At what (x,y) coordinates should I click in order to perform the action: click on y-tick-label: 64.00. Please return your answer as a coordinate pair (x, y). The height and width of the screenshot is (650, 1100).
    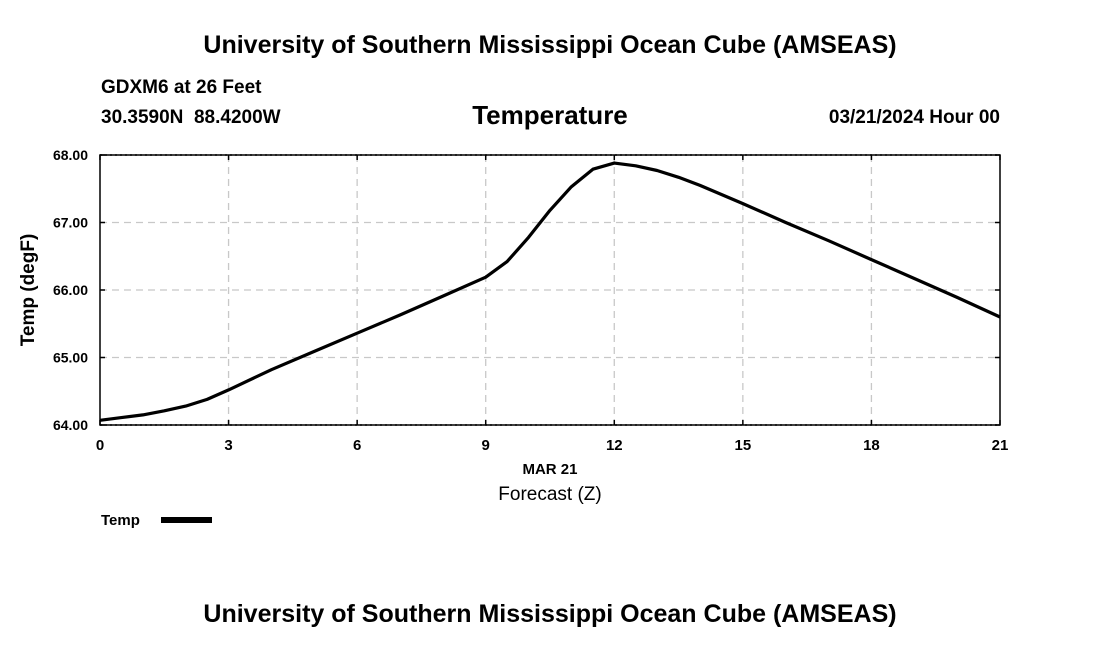
    Looking at the image, I should click on (70, 425).